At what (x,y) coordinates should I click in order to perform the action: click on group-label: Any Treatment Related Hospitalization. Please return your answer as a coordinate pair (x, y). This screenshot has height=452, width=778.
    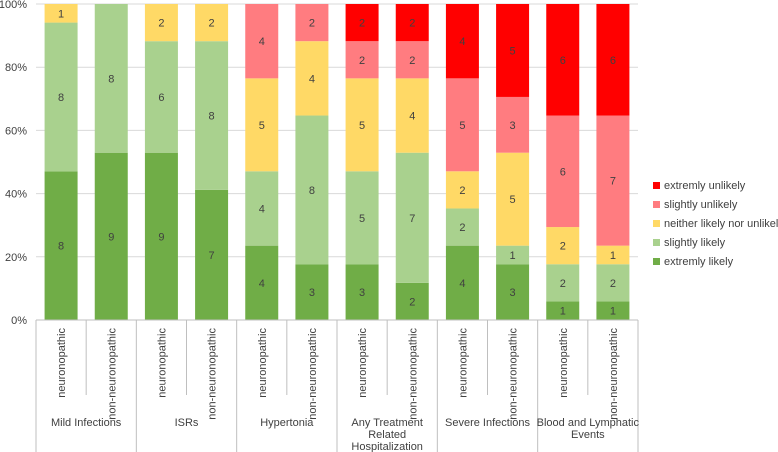
    Looking at the image, I should click on (387, 434).